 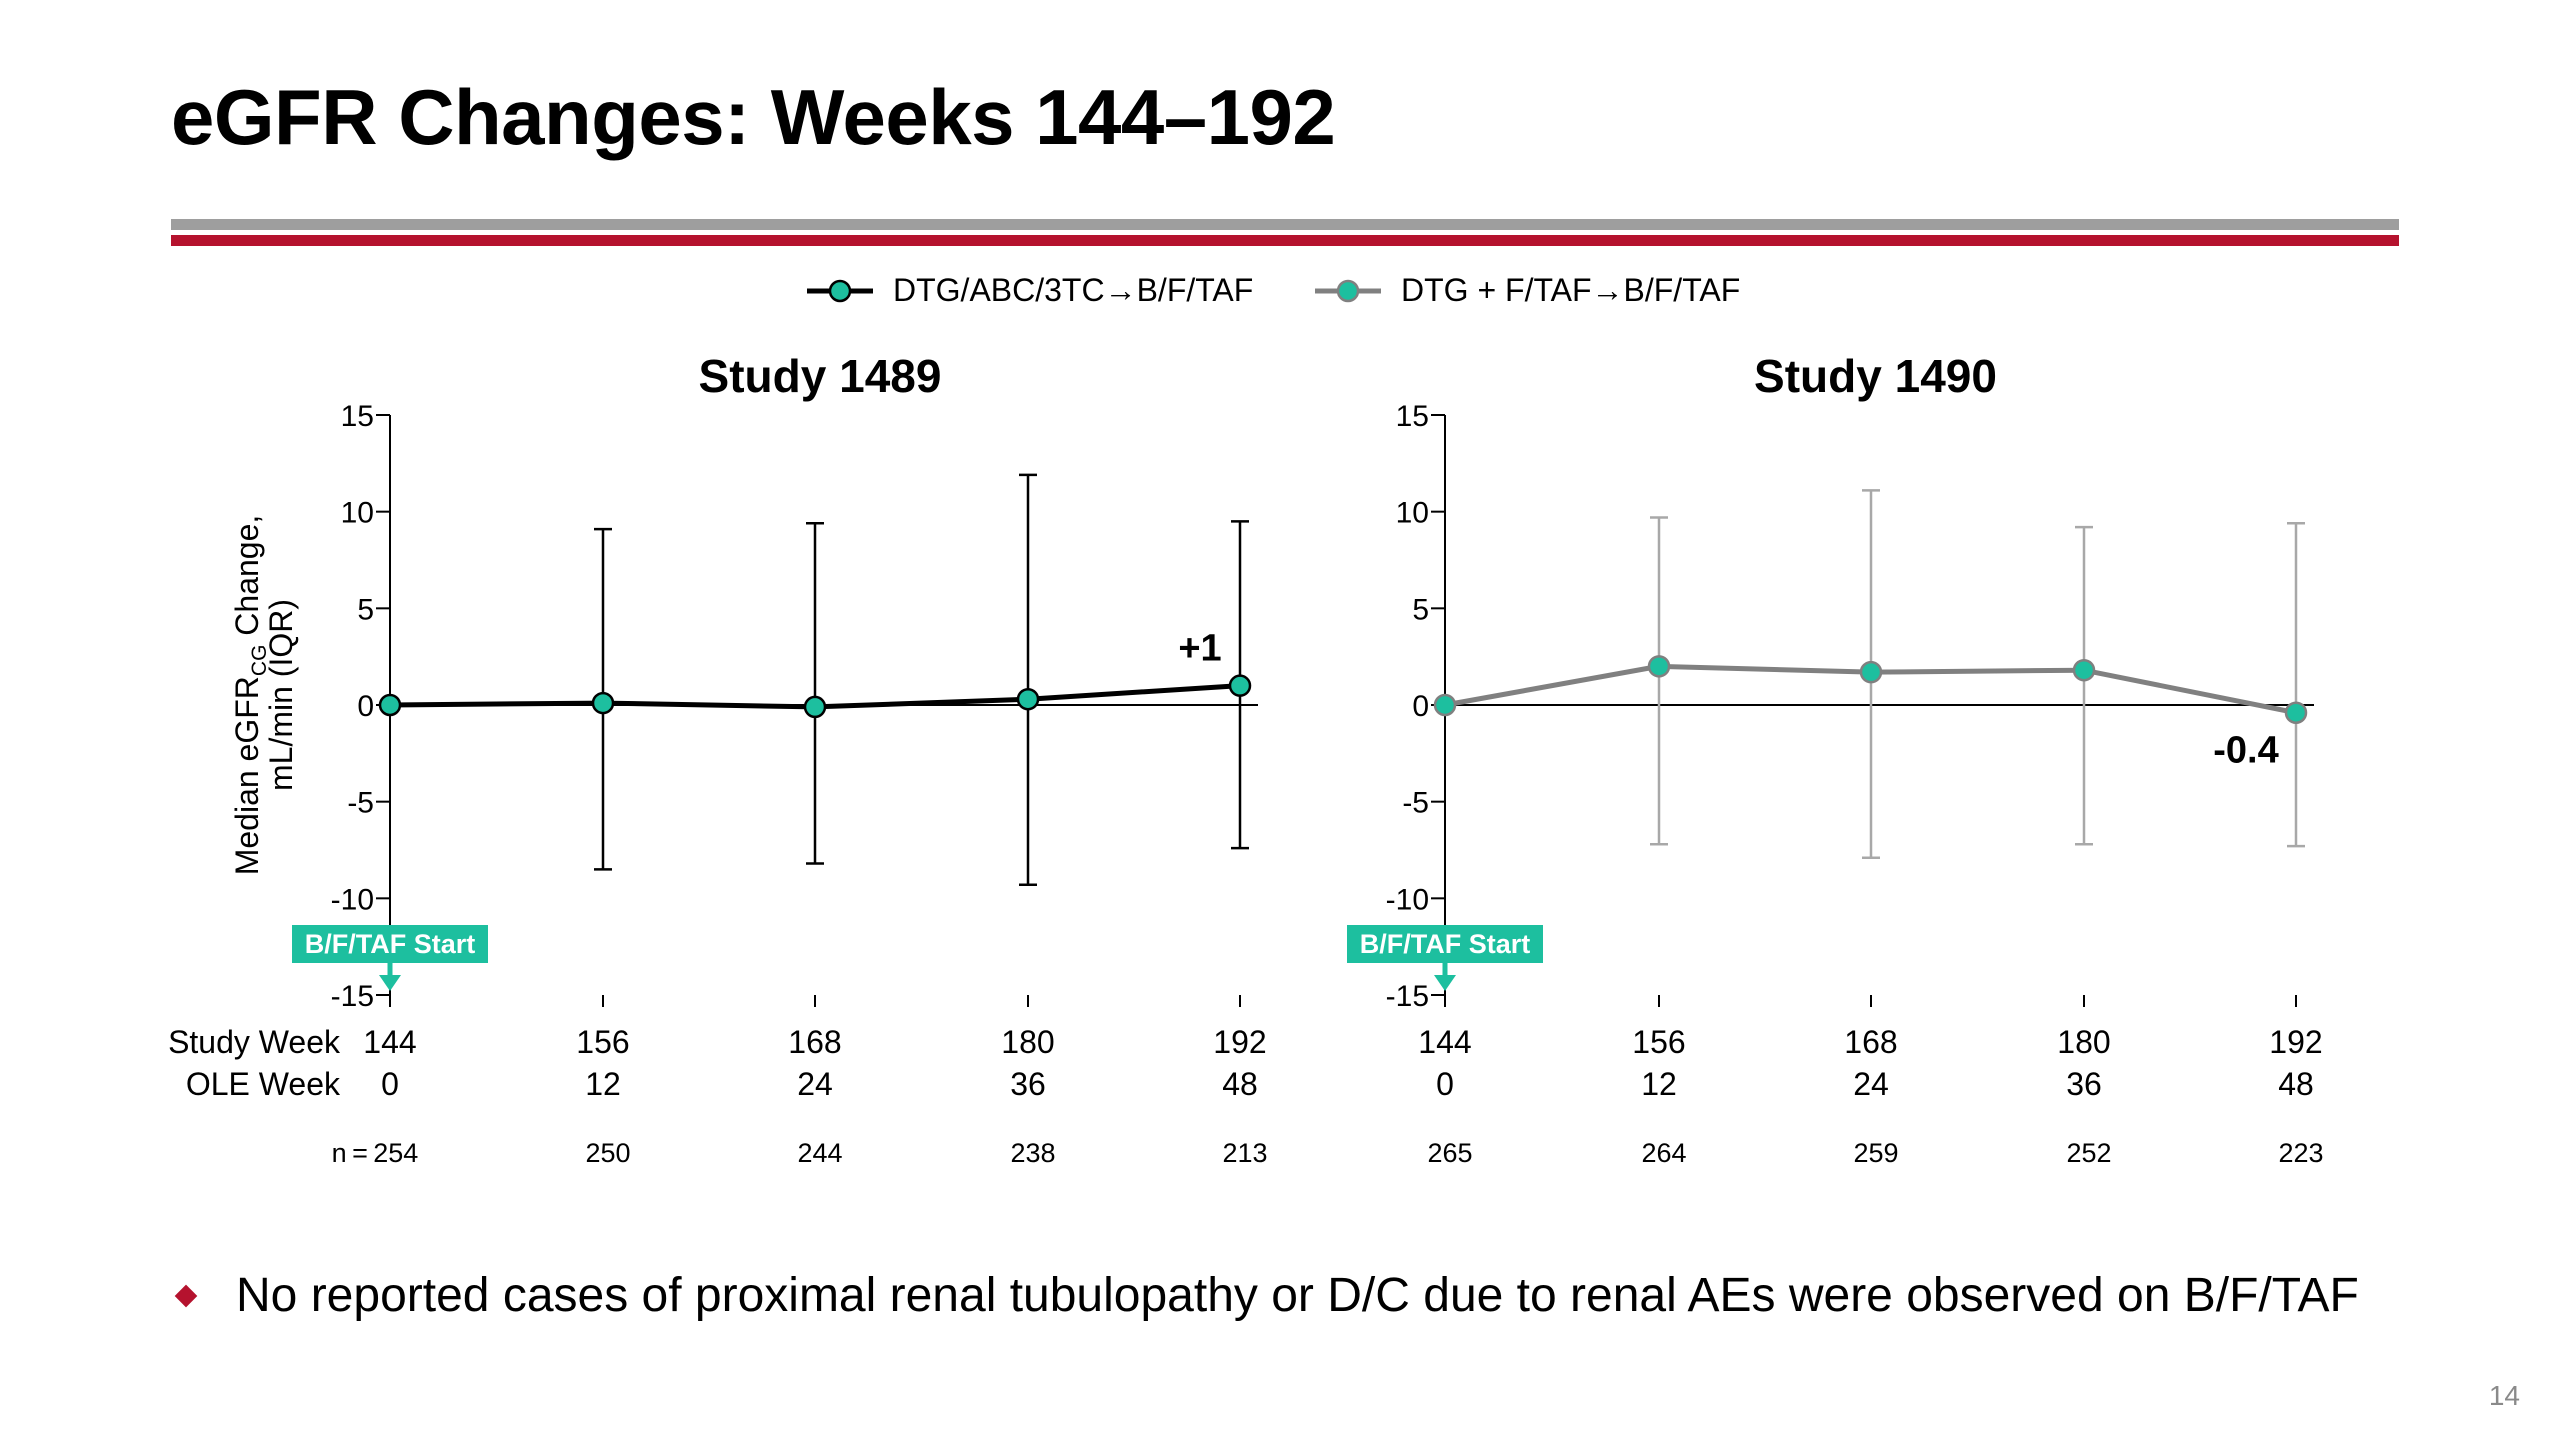 I want to click on legend-line-marker-black-icon, so click(x=840, y=290).